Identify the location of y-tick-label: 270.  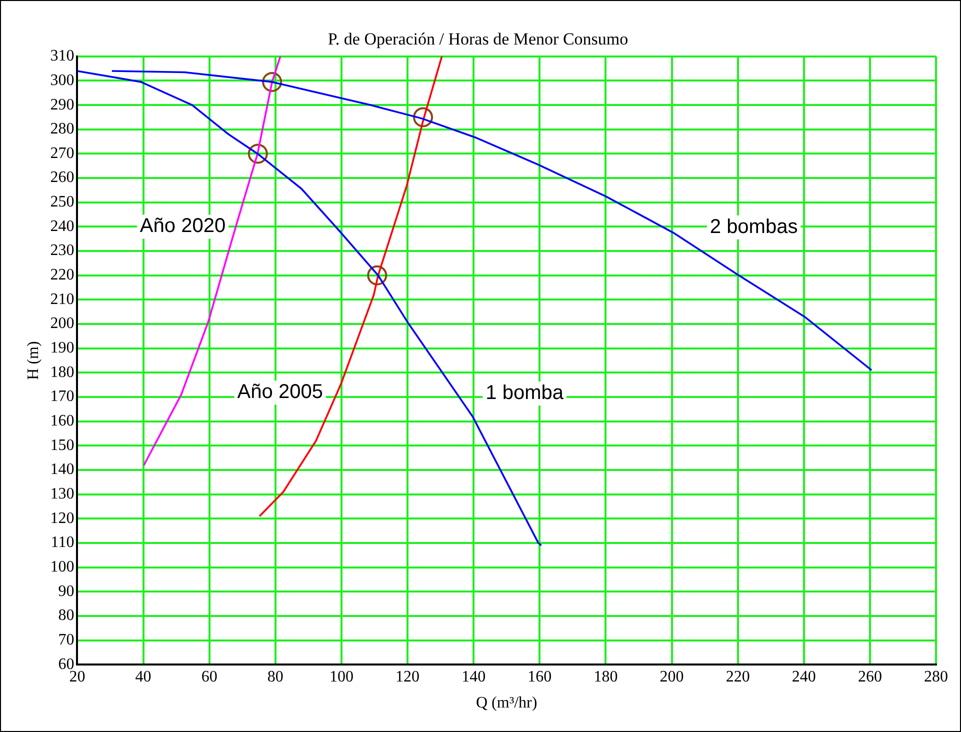
(62, 153).